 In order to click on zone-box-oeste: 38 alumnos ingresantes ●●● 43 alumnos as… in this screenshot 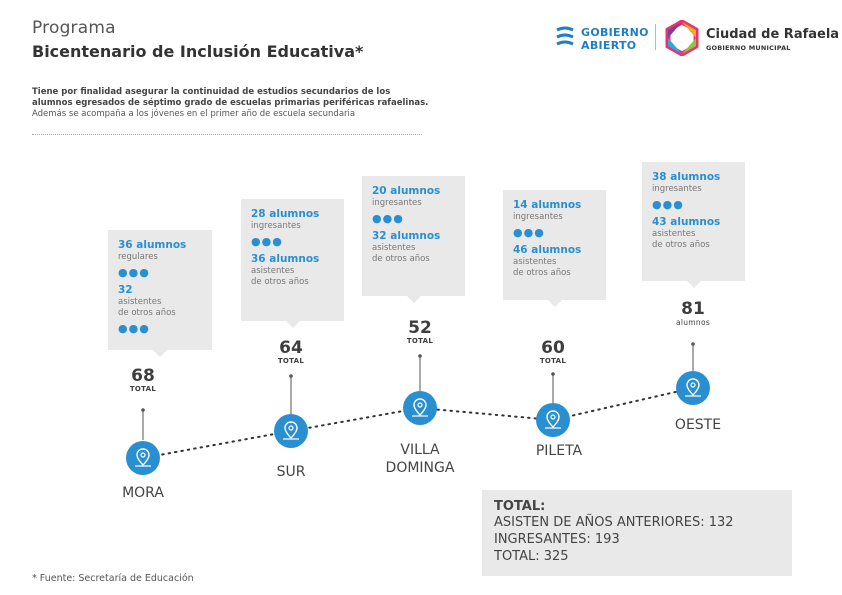, I will do `click(693, 225)`.